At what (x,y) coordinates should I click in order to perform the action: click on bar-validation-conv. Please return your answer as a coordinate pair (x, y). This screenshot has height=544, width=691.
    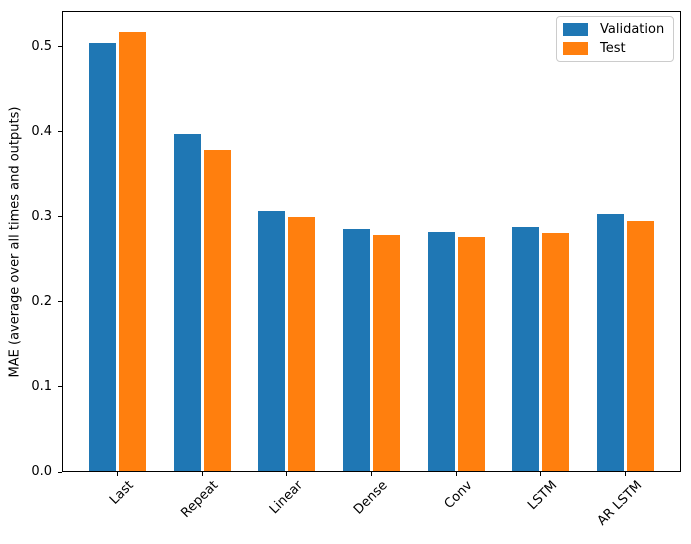
    Looking at the image, I should click on (441, 351).